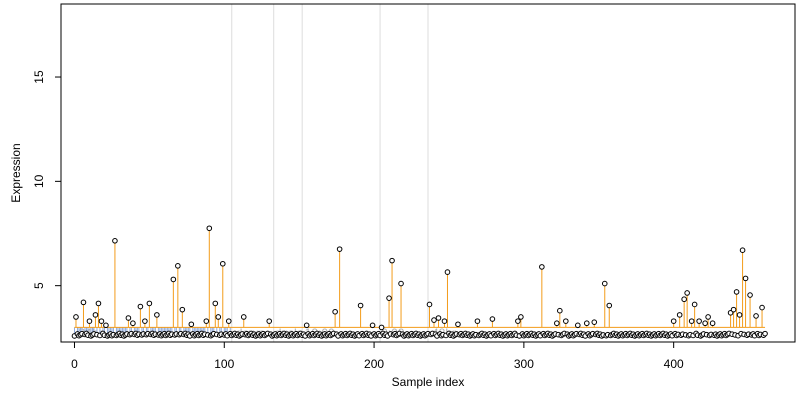 The height and width of the screenshot is (400, 800). I want to click on x-axis-title: Sample index, so click(428, 382).